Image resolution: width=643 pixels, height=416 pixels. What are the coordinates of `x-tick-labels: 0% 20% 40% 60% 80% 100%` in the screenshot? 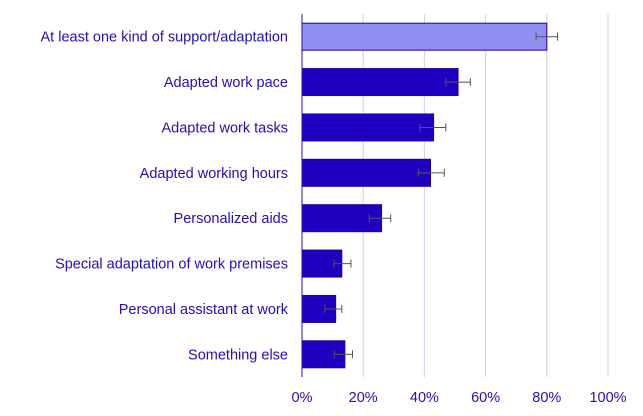 It's located at (459, 398).